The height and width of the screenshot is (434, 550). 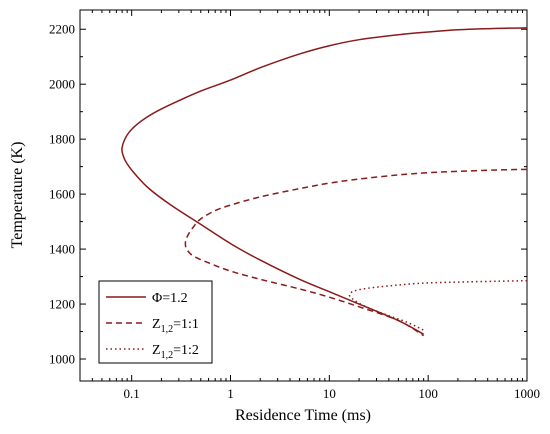 I want to click on y-tick-label: 2200, so click(x=62, y=29).